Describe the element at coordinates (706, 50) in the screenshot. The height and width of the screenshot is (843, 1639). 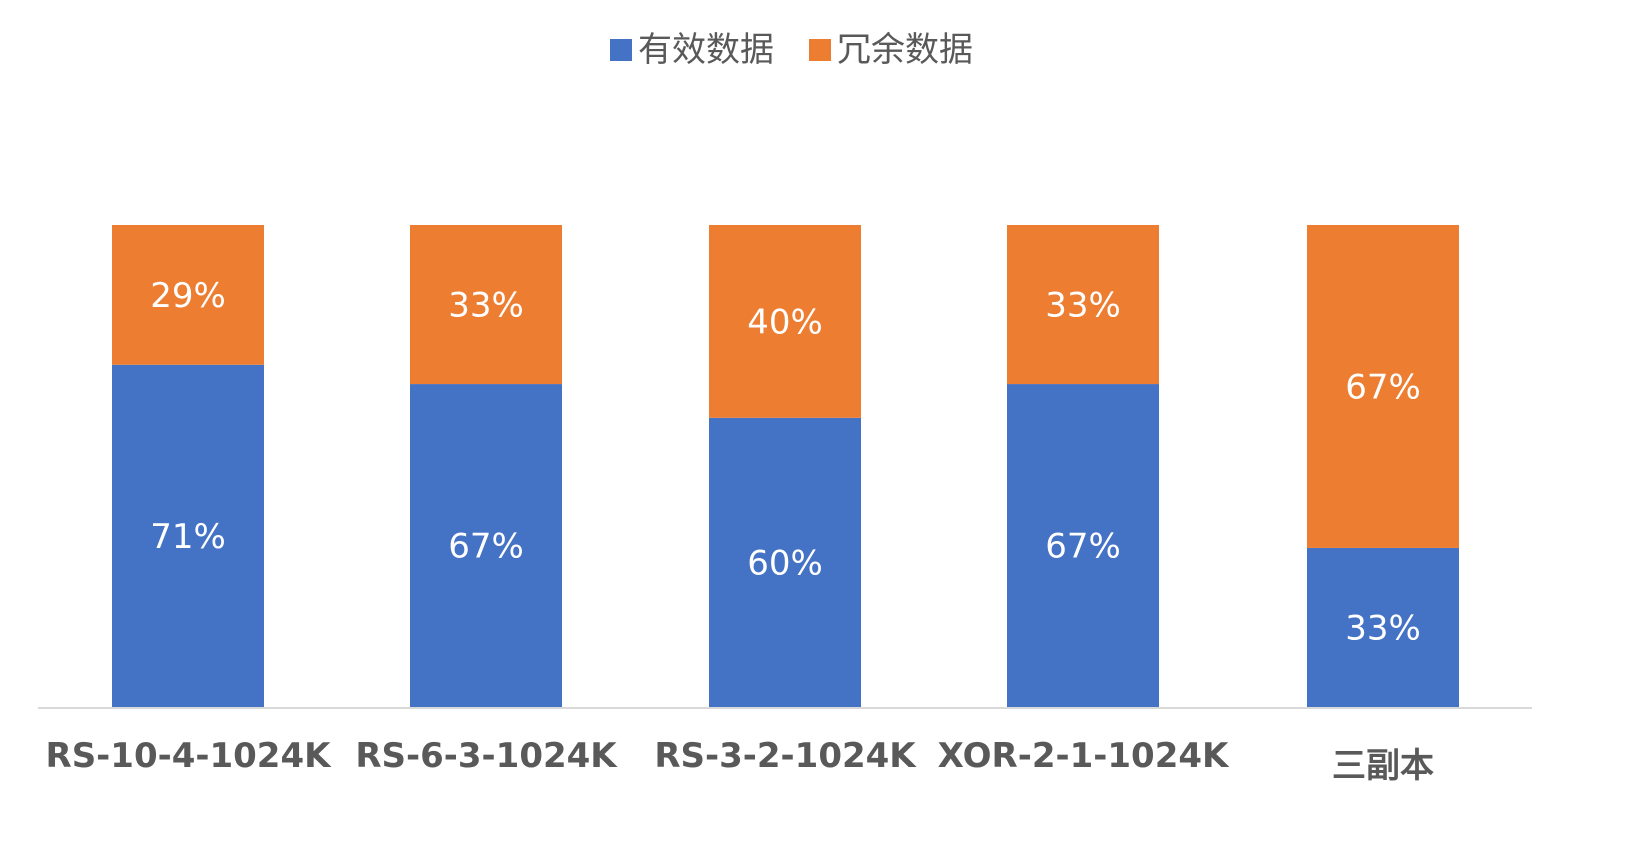
I see `legend-label-1: 有效数据` at that location.